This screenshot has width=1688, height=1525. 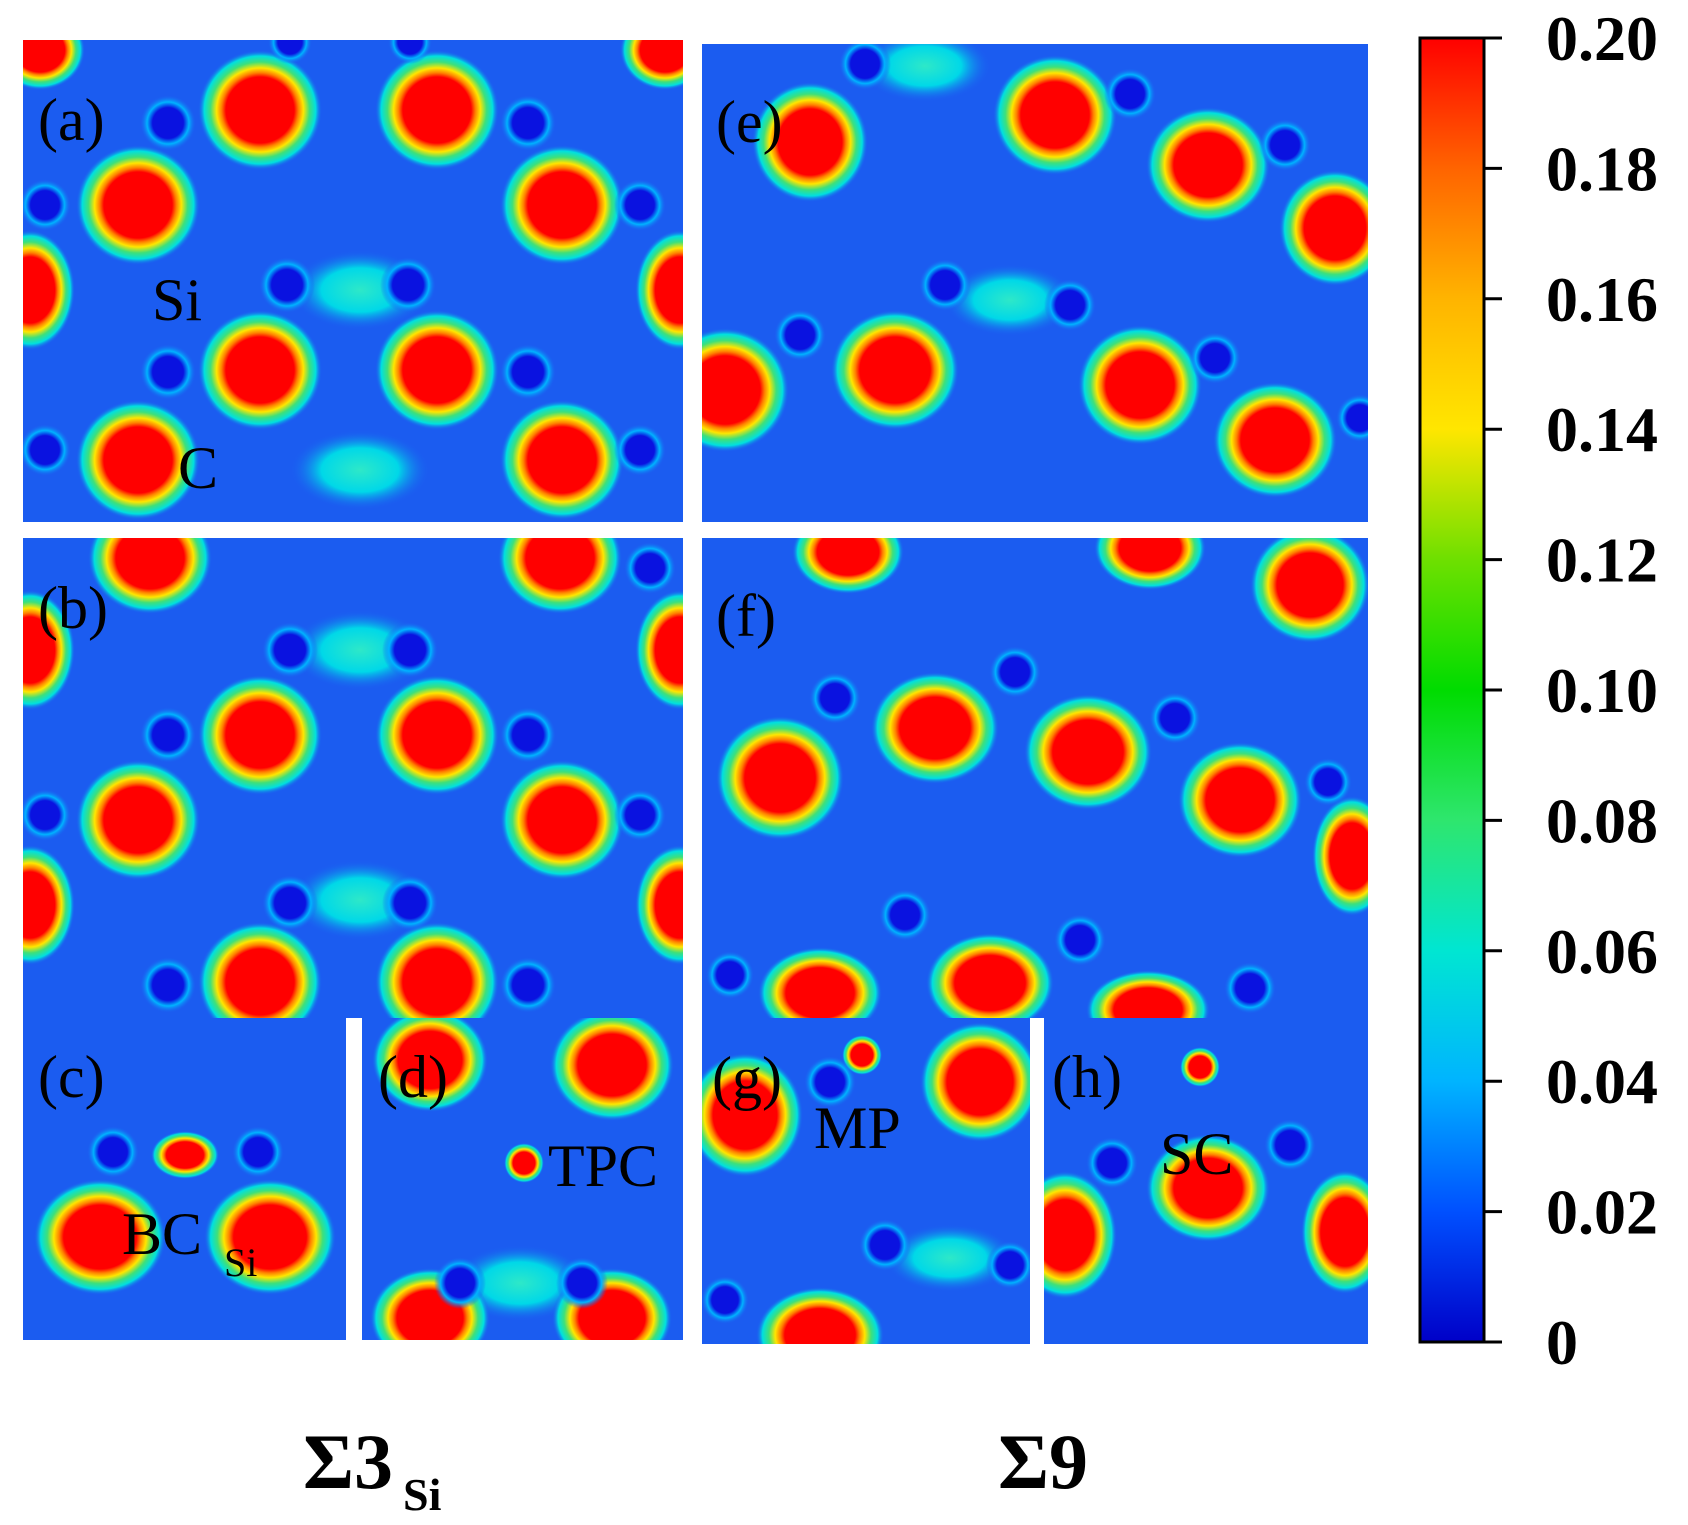 I want to click on panel-h, so click(x=1206, y=1181).